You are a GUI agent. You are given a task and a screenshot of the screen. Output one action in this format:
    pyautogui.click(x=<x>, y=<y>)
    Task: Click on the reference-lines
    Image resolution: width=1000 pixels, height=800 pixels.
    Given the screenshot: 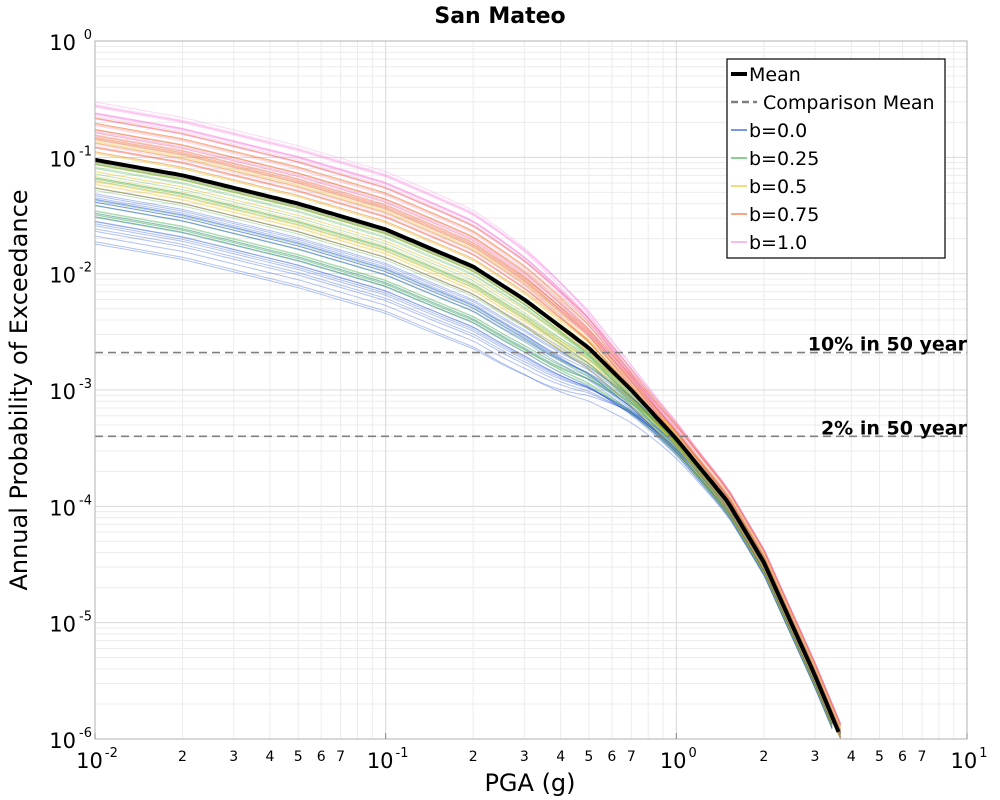 What is the action you would take?
    pyautogui.click(x=531, y=394)
    